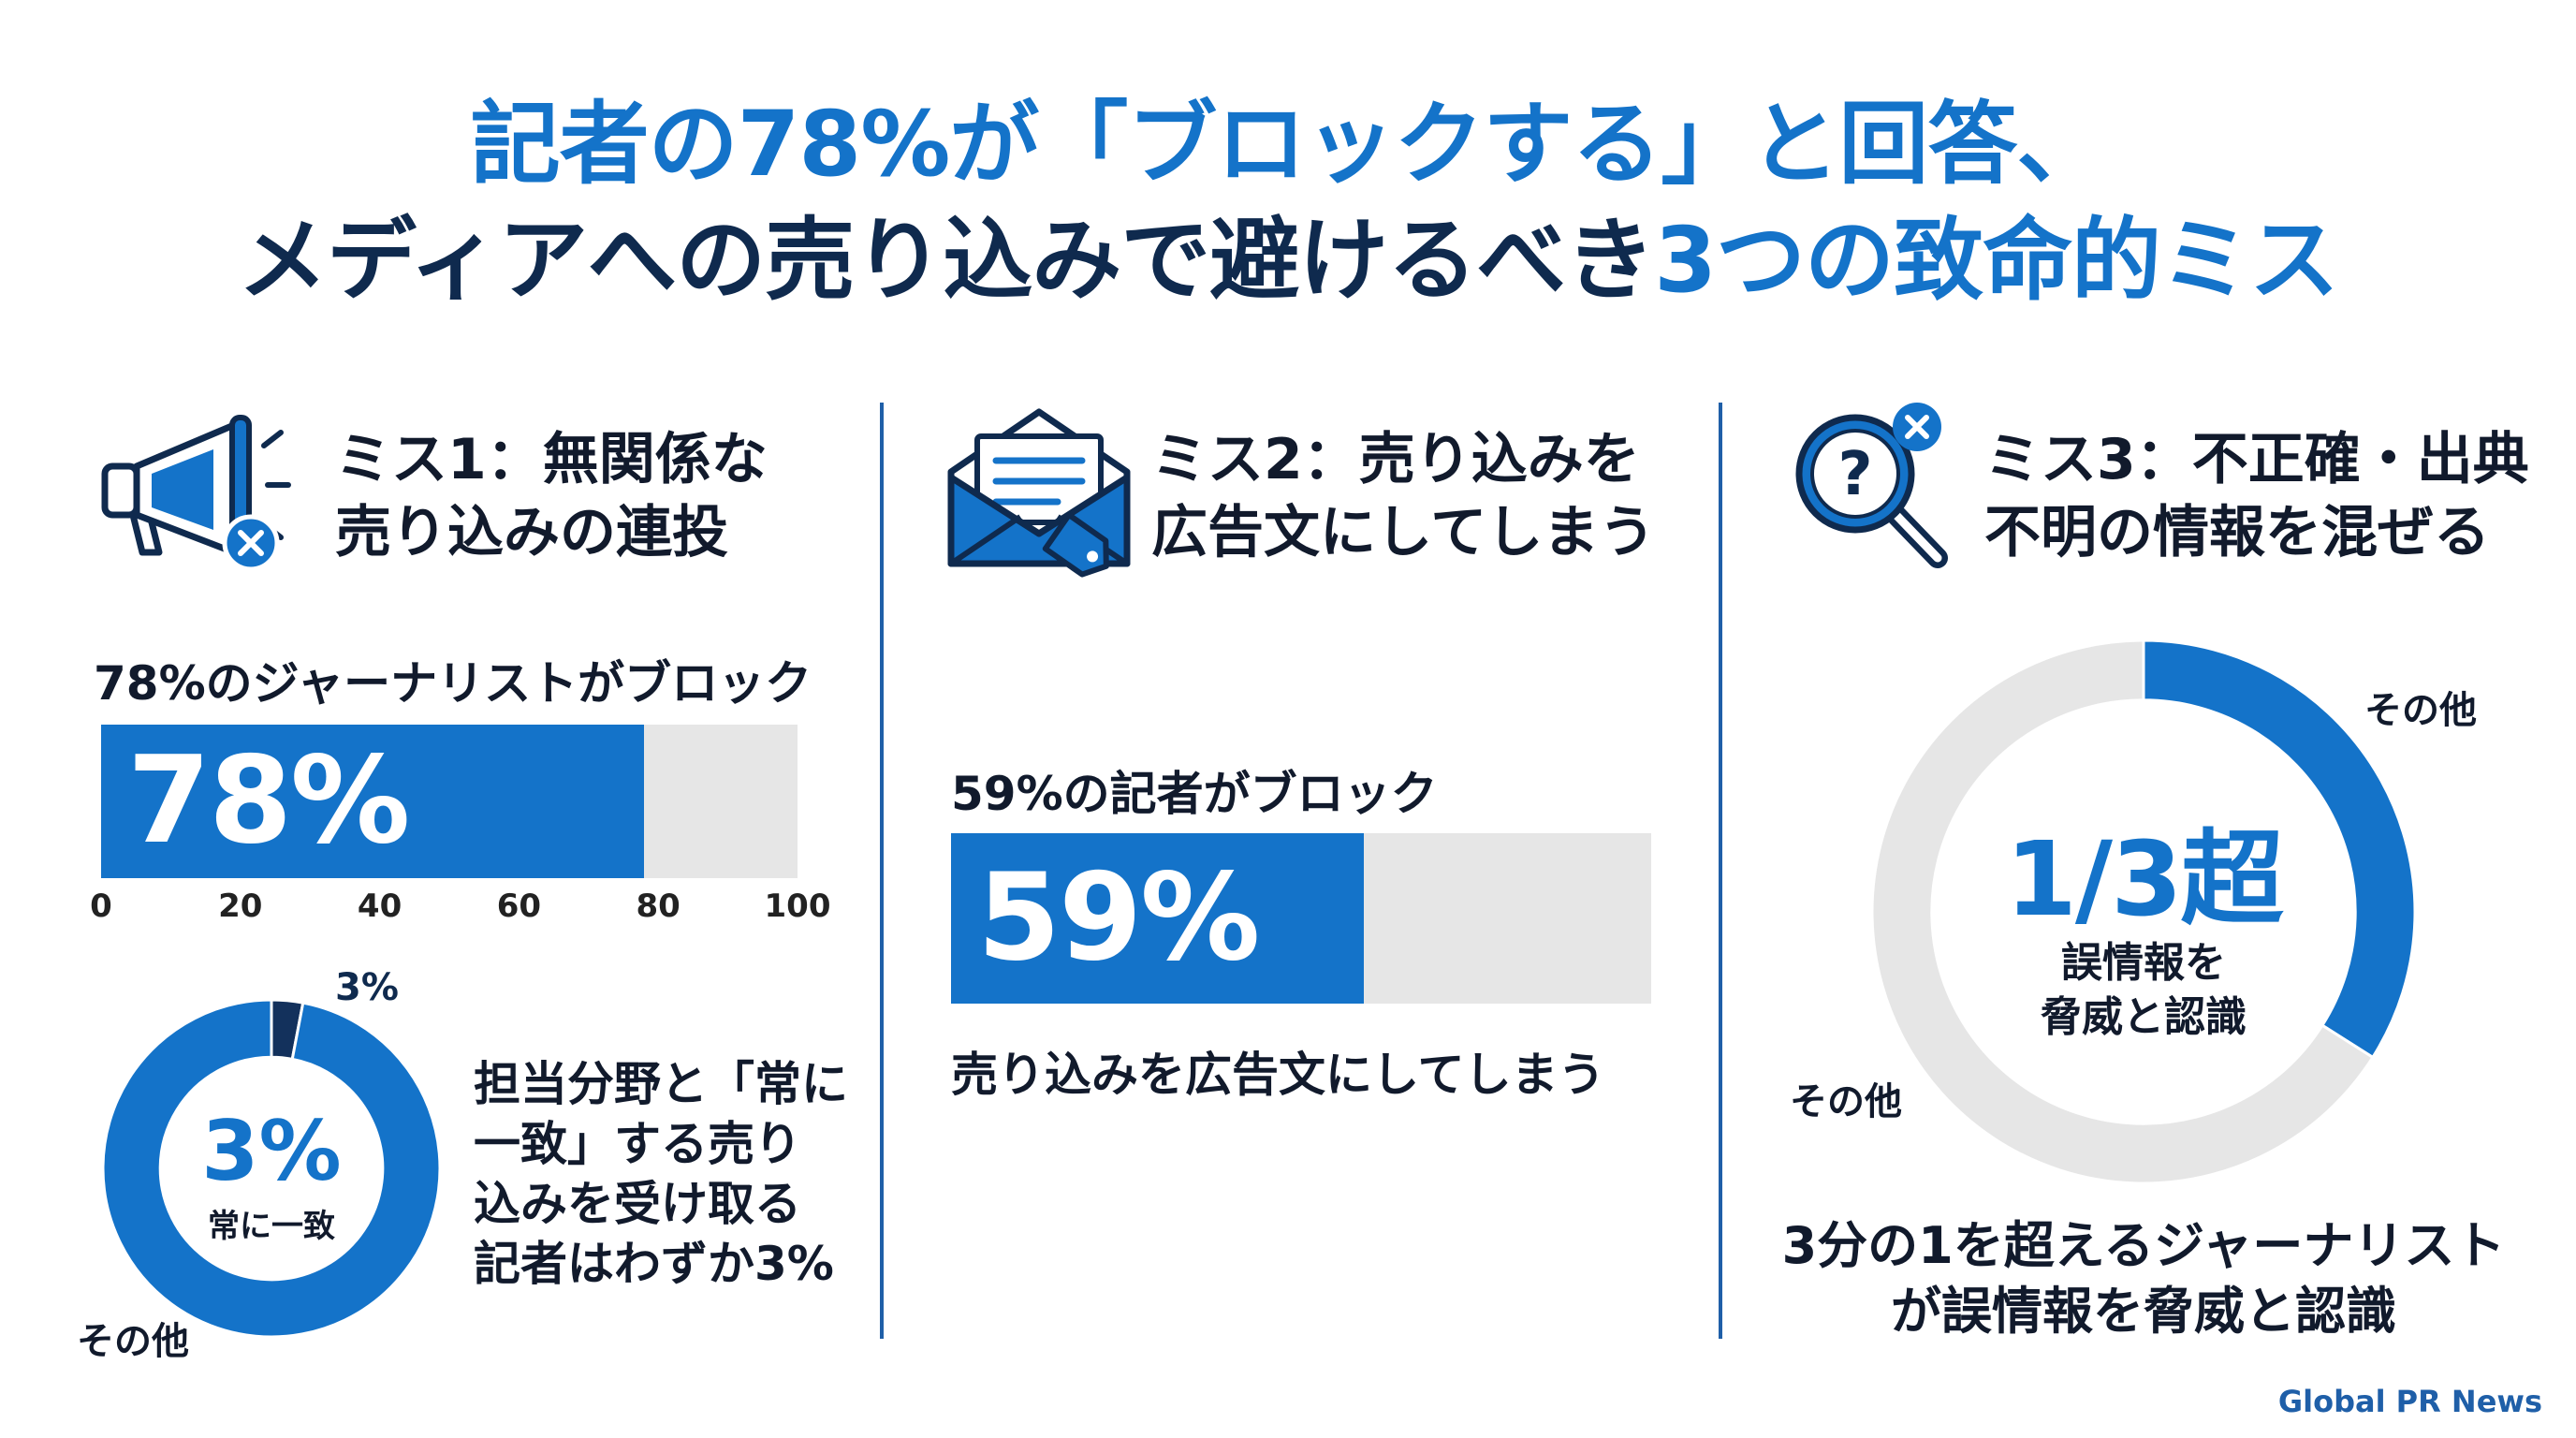  I want to click on x-tick-label: 40, so click(379, 906).